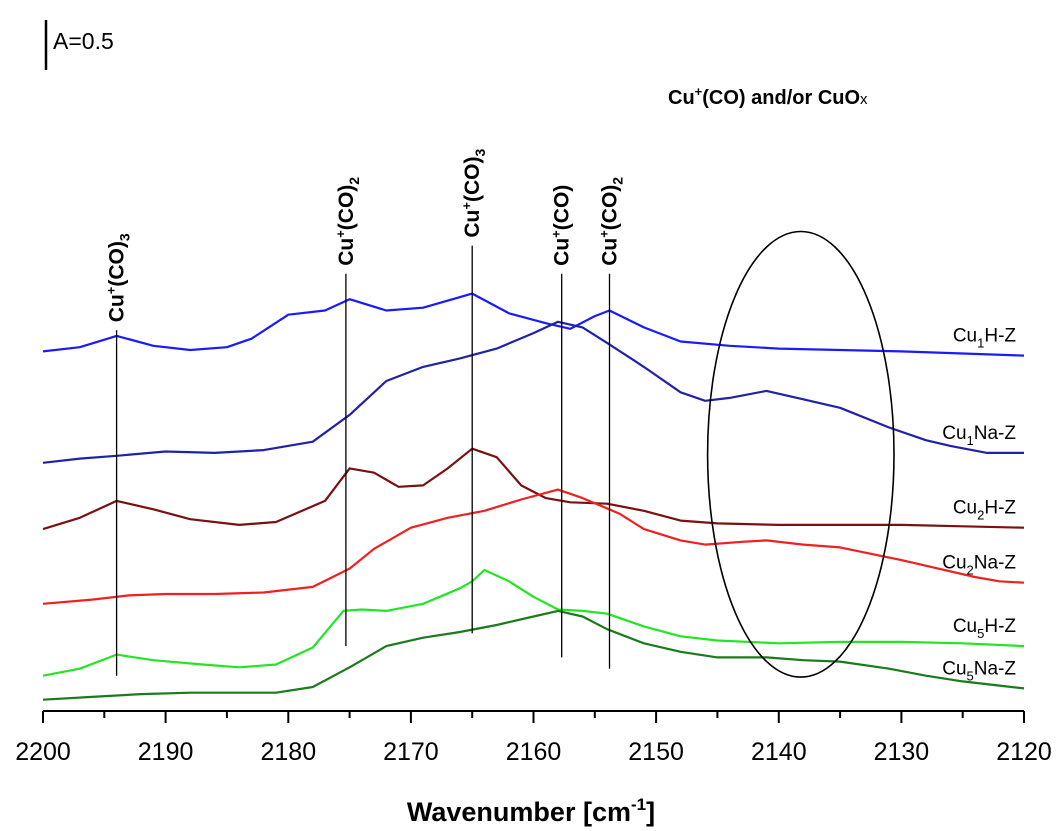 The width and height of the screenshot is (1059, 831). I want to click on series-label-layer: Cu1H-Z Cu1Na-Z Cu2H-Z Cu2Na-Z Cu5H-Z Cu5Na-Z, so click(979, 505).